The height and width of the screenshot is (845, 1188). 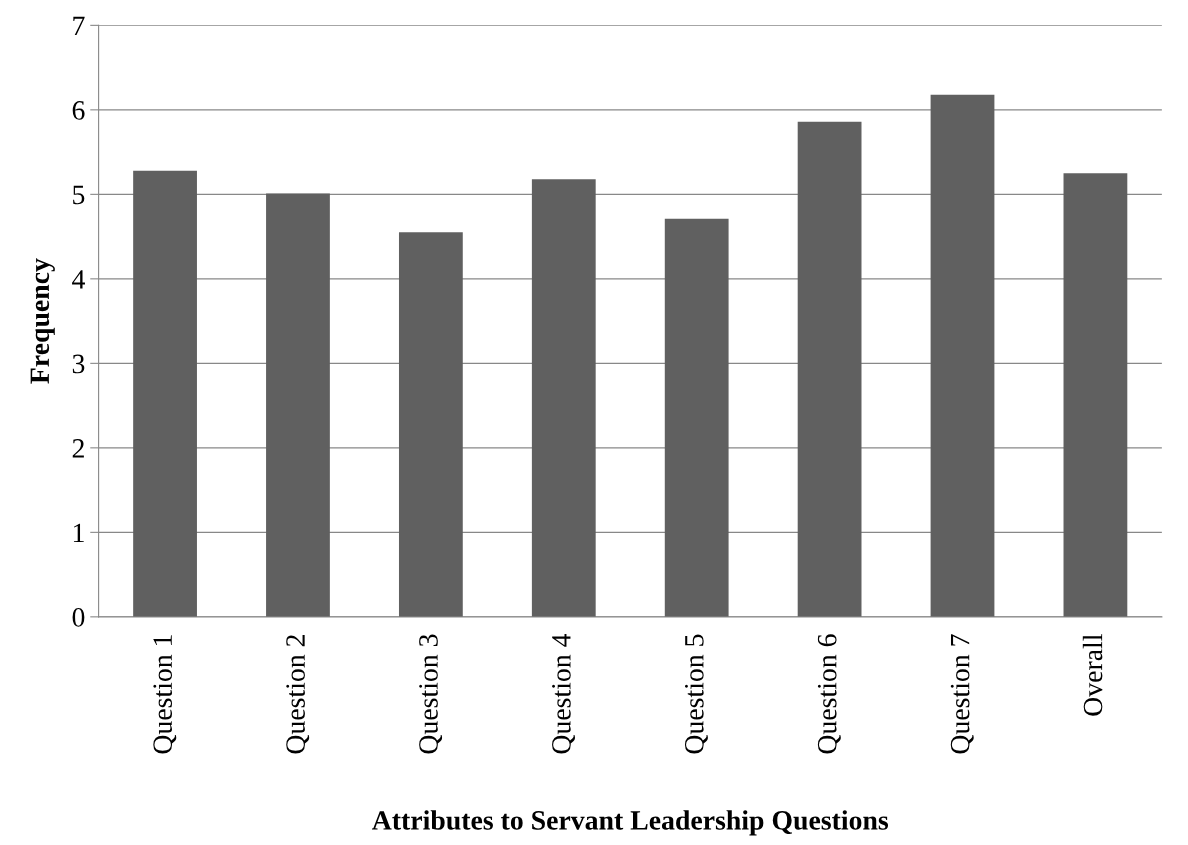 What do you see at coordinates (79, 25) in the screenshot?
I see `y-tick-label: 7` at bounding box center [79, 25].